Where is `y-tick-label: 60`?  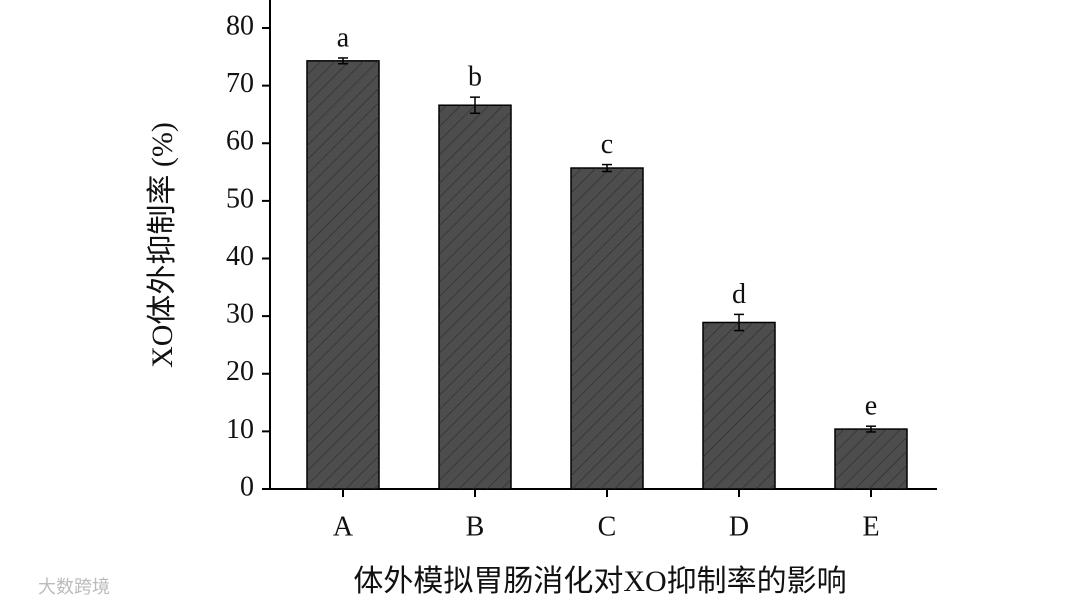 y-tick-label: 60 is located at coordinates (240, 141).